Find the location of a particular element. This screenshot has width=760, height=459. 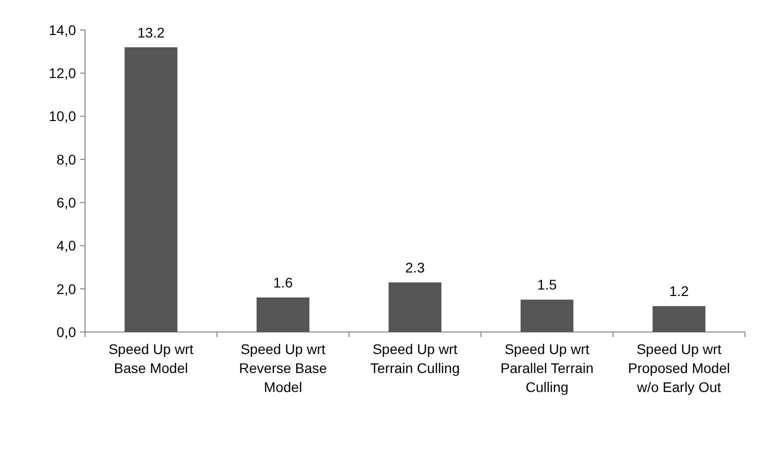

y-tick-label: 0,0 is located at coordinates (66, 332).